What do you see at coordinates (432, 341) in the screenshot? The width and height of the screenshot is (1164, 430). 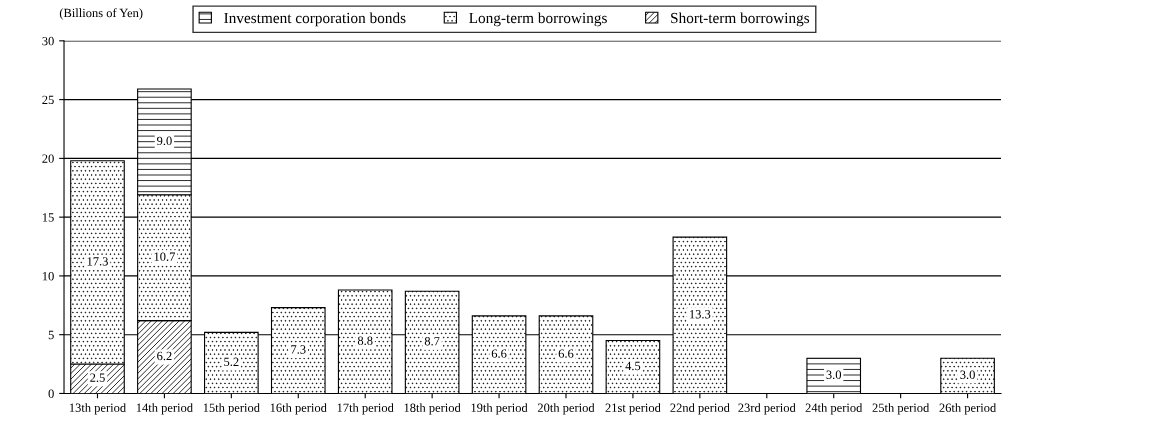 I see `data-label: 8.7` at bounding box center [432, 341].